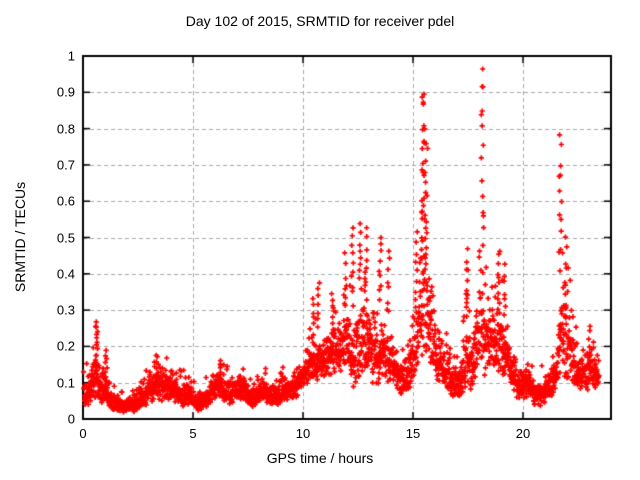  I want to click on y-tick-label: 0.7, so click(65, 165).